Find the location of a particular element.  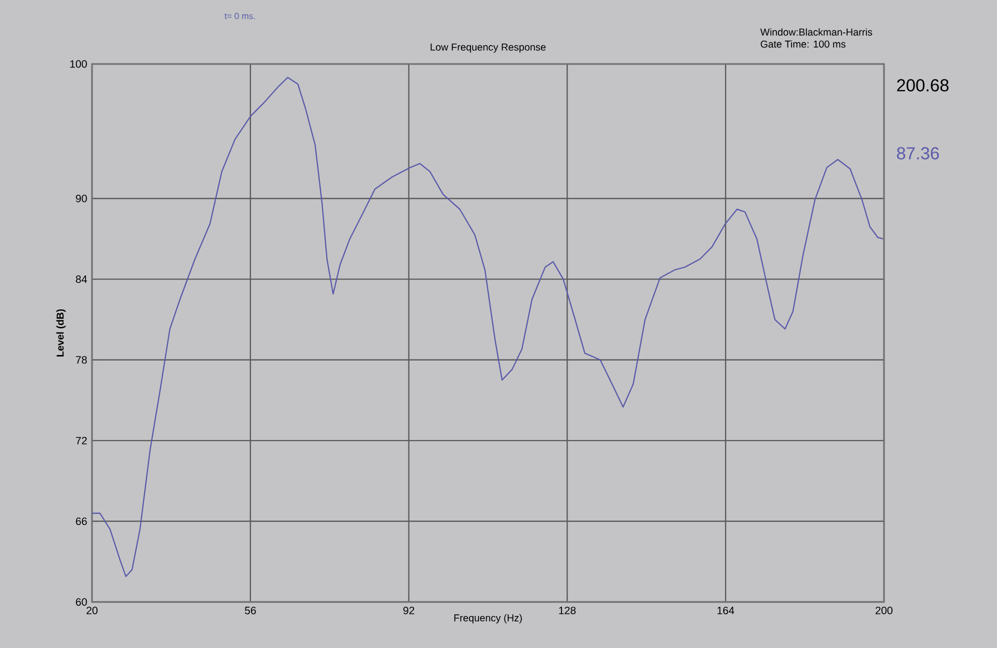

text: t= 0 ms. is located at coordinates (239, 16).